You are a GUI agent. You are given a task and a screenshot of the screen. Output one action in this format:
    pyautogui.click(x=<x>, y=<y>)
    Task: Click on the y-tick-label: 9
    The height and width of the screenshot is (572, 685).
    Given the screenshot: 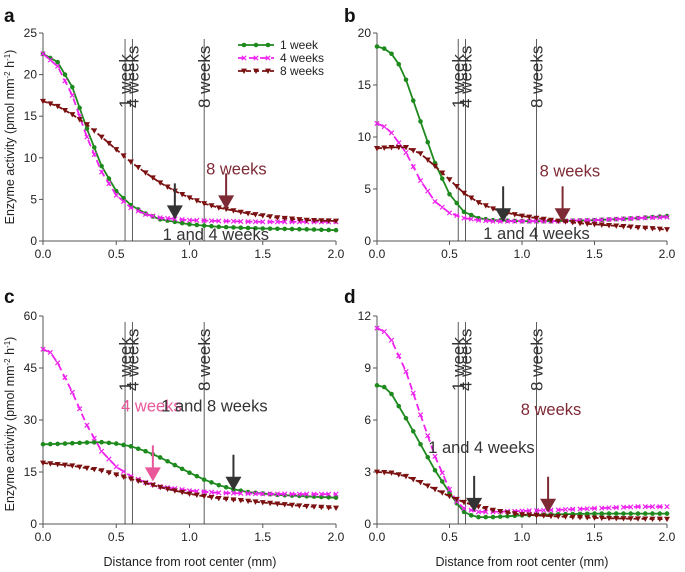 What is the action you would take?
    pyautogui.click(x=367, y=368)
    